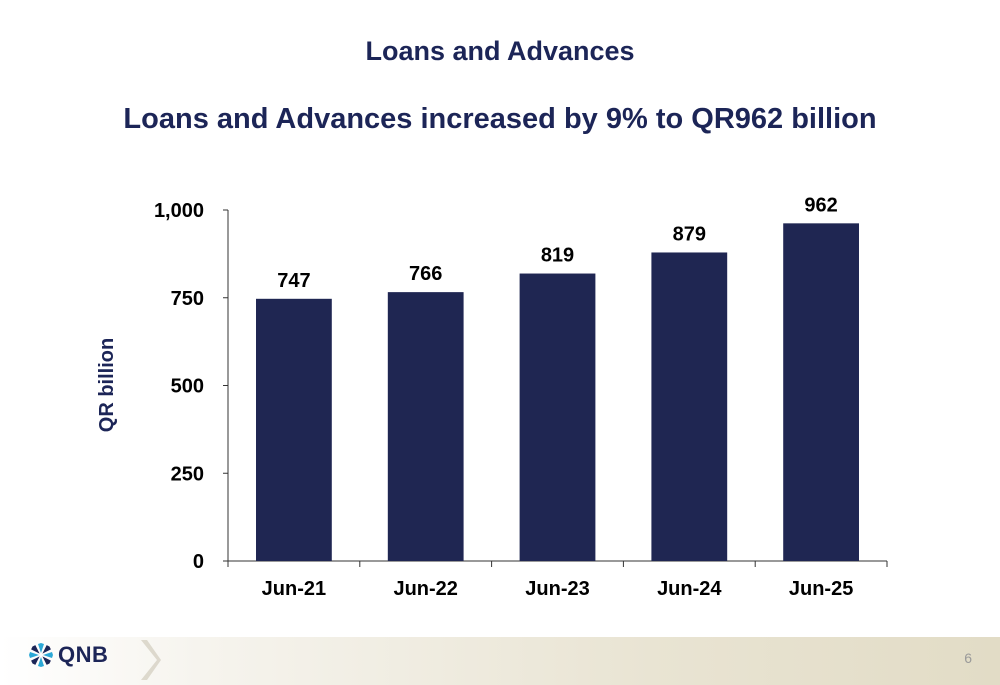  Describe the element at coordinates (187, 299) in the screenshot. I see `y-tick-label: 750` at that location.